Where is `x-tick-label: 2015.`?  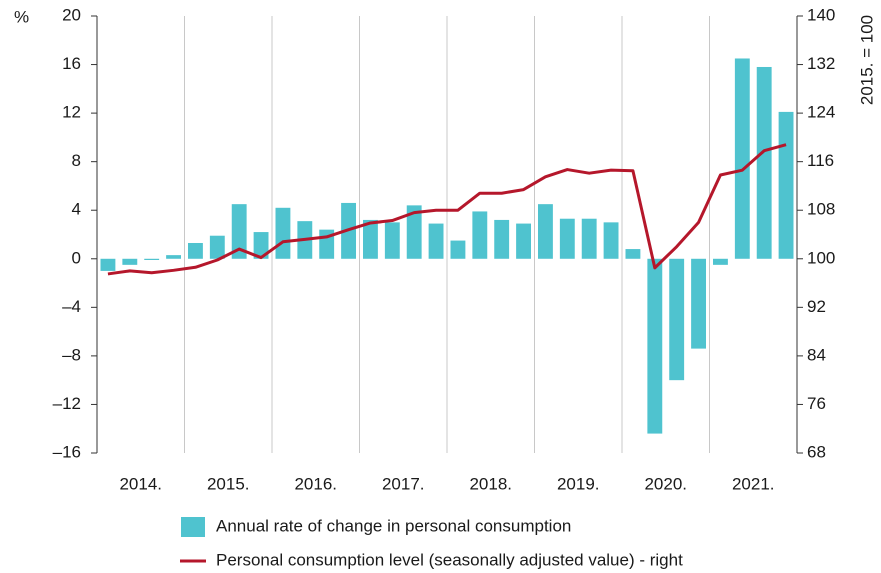 x-tick-label: 2015. is located at coordinates (228, 483).